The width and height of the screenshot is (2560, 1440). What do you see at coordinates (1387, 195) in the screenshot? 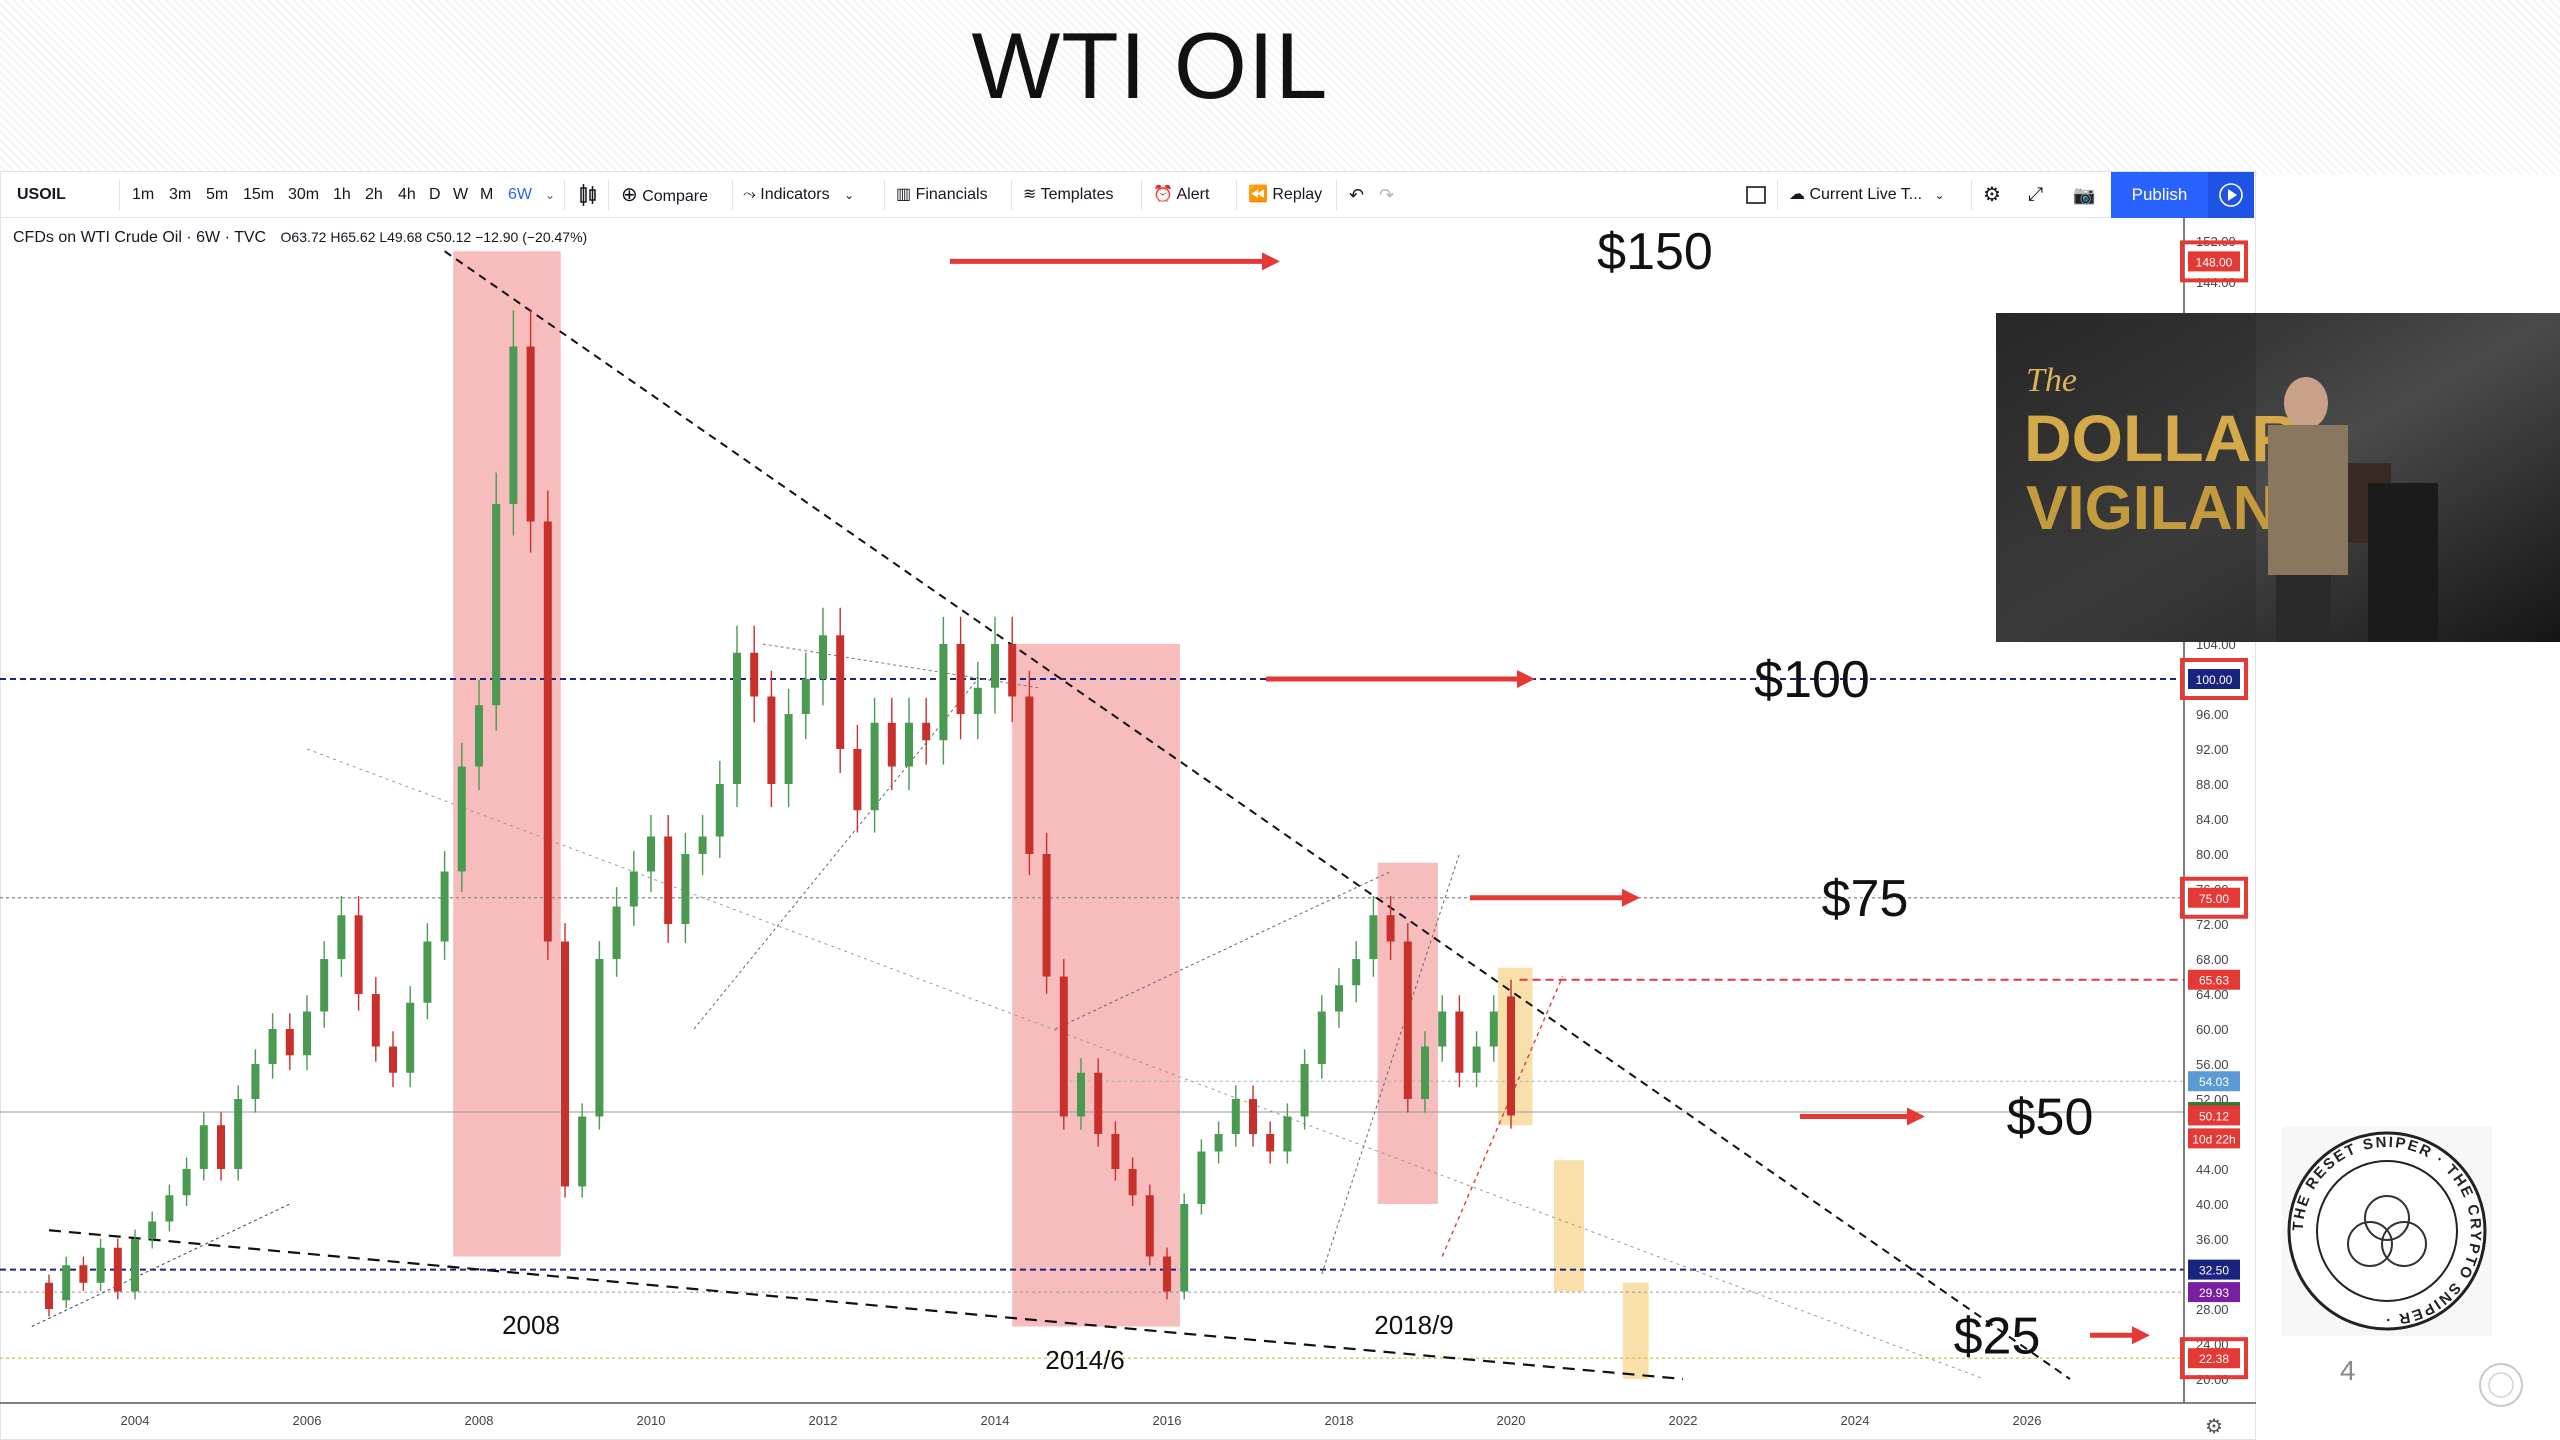
I see `redo-icon: ↷` at bounding box center [1387, 195].